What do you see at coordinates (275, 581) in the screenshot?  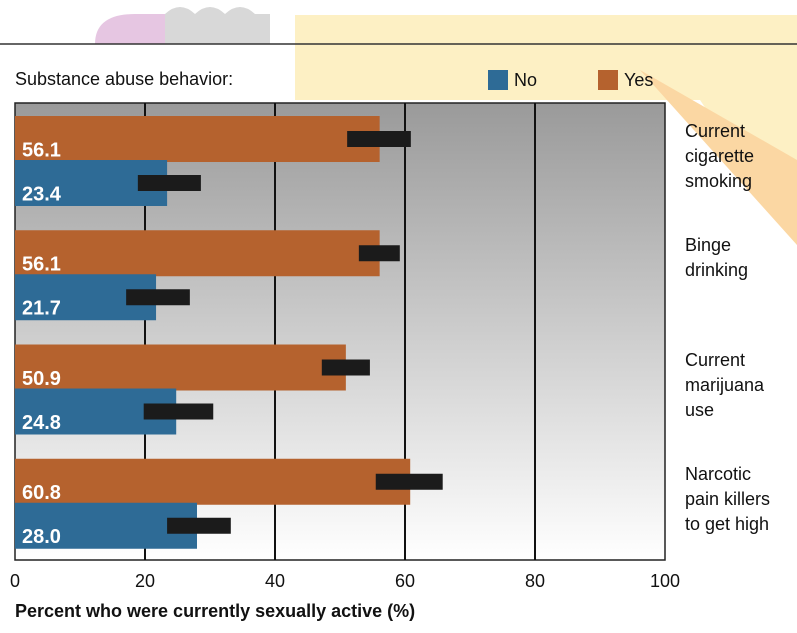 I see `x-tick-label: 40` at bounding box center [275, 581].